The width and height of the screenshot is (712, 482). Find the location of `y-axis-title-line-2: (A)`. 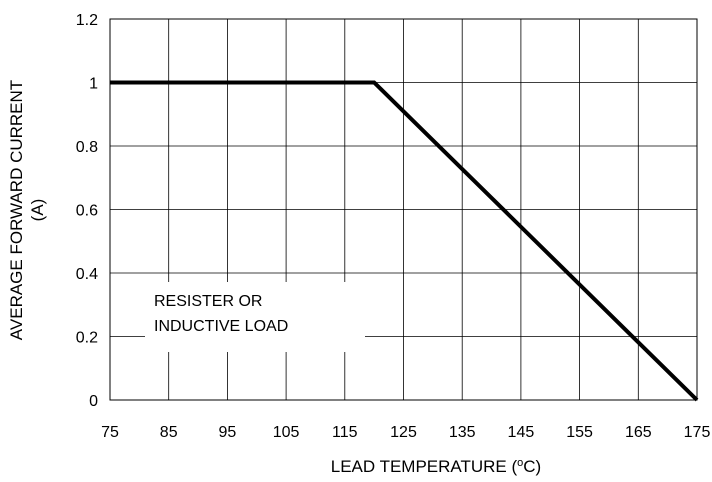

y-axis-title-line-2: (A) is located at coordinates (37, 210).